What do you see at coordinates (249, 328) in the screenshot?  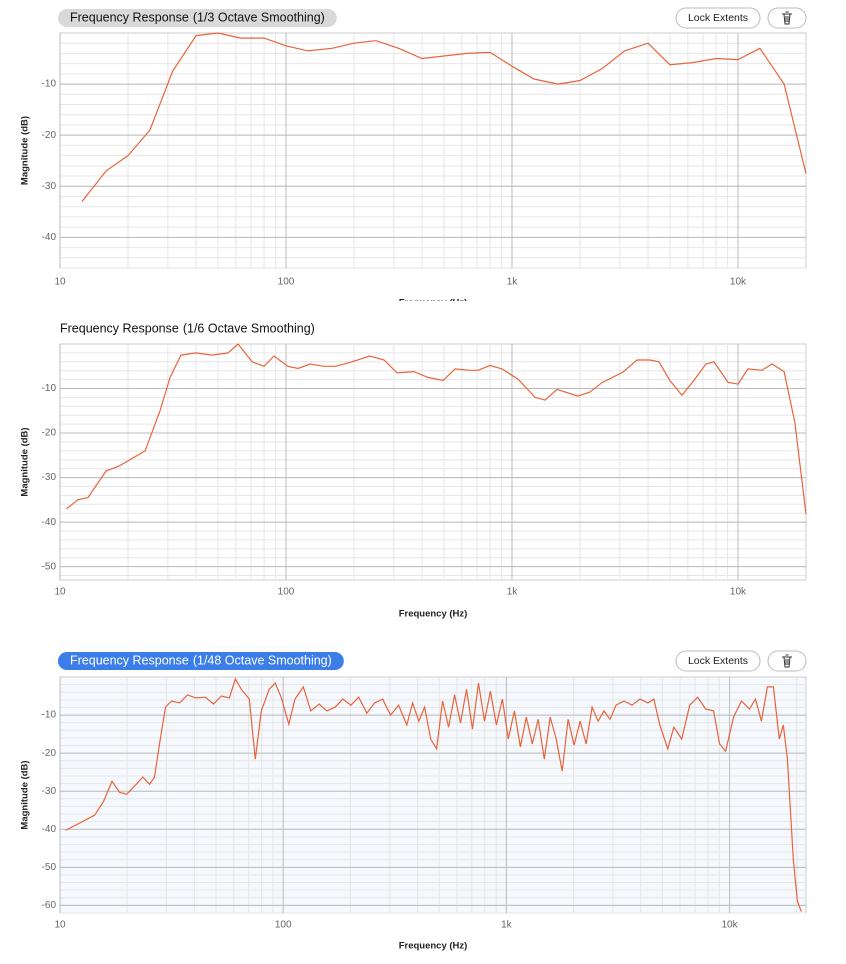 I see `chart-subtitle: (1/6 Octave Smoothing)` at bounding box center [249, 328].